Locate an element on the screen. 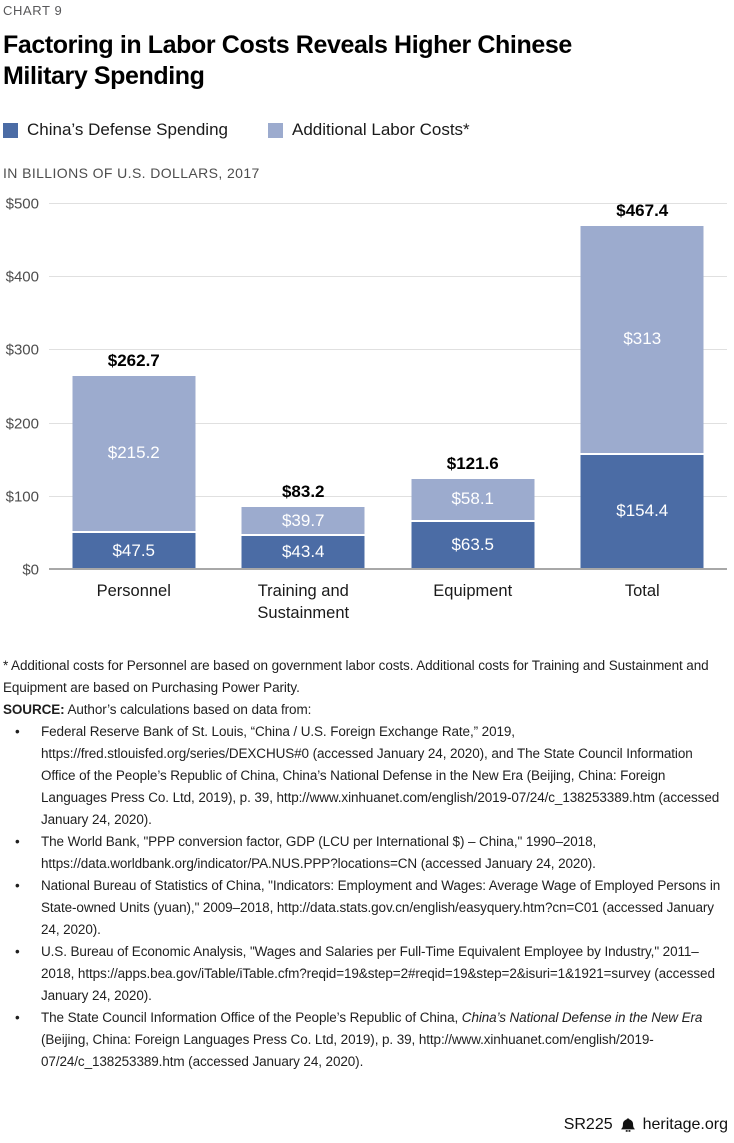 Image resolution: width=734 pixels, height=1143 pixels. bar-column: $39.7 $43.4 $83.2 is located at coordinates (304, 387).